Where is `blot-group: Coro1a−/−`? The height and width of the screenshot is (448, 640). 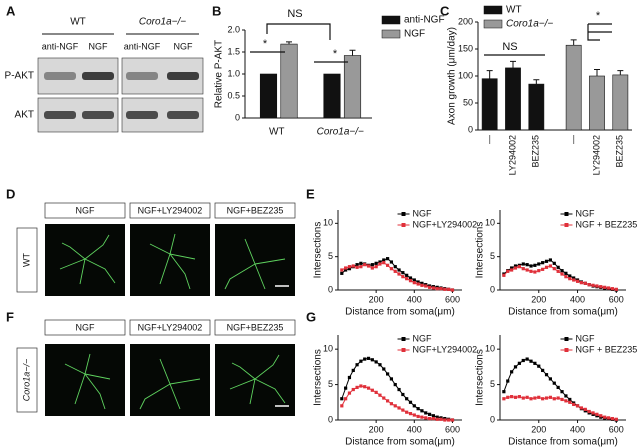 blot-group: Coro1a−/− is located at coordinates (162, 22).